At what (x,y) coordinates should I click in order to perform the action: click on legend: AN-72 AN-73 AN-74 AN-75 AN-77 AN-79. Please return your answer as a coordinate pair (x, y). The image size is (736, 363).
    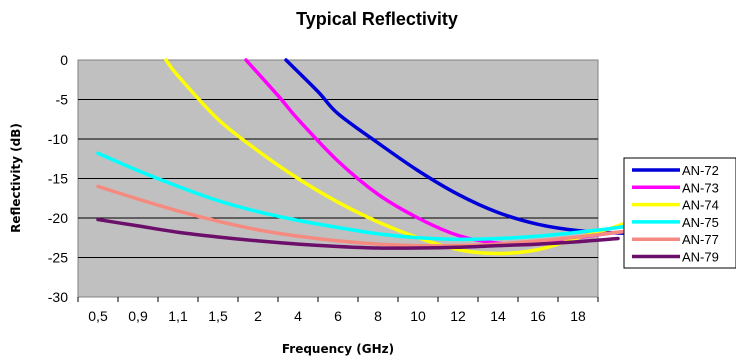
    Looking at the image, I should click on (679, 213).